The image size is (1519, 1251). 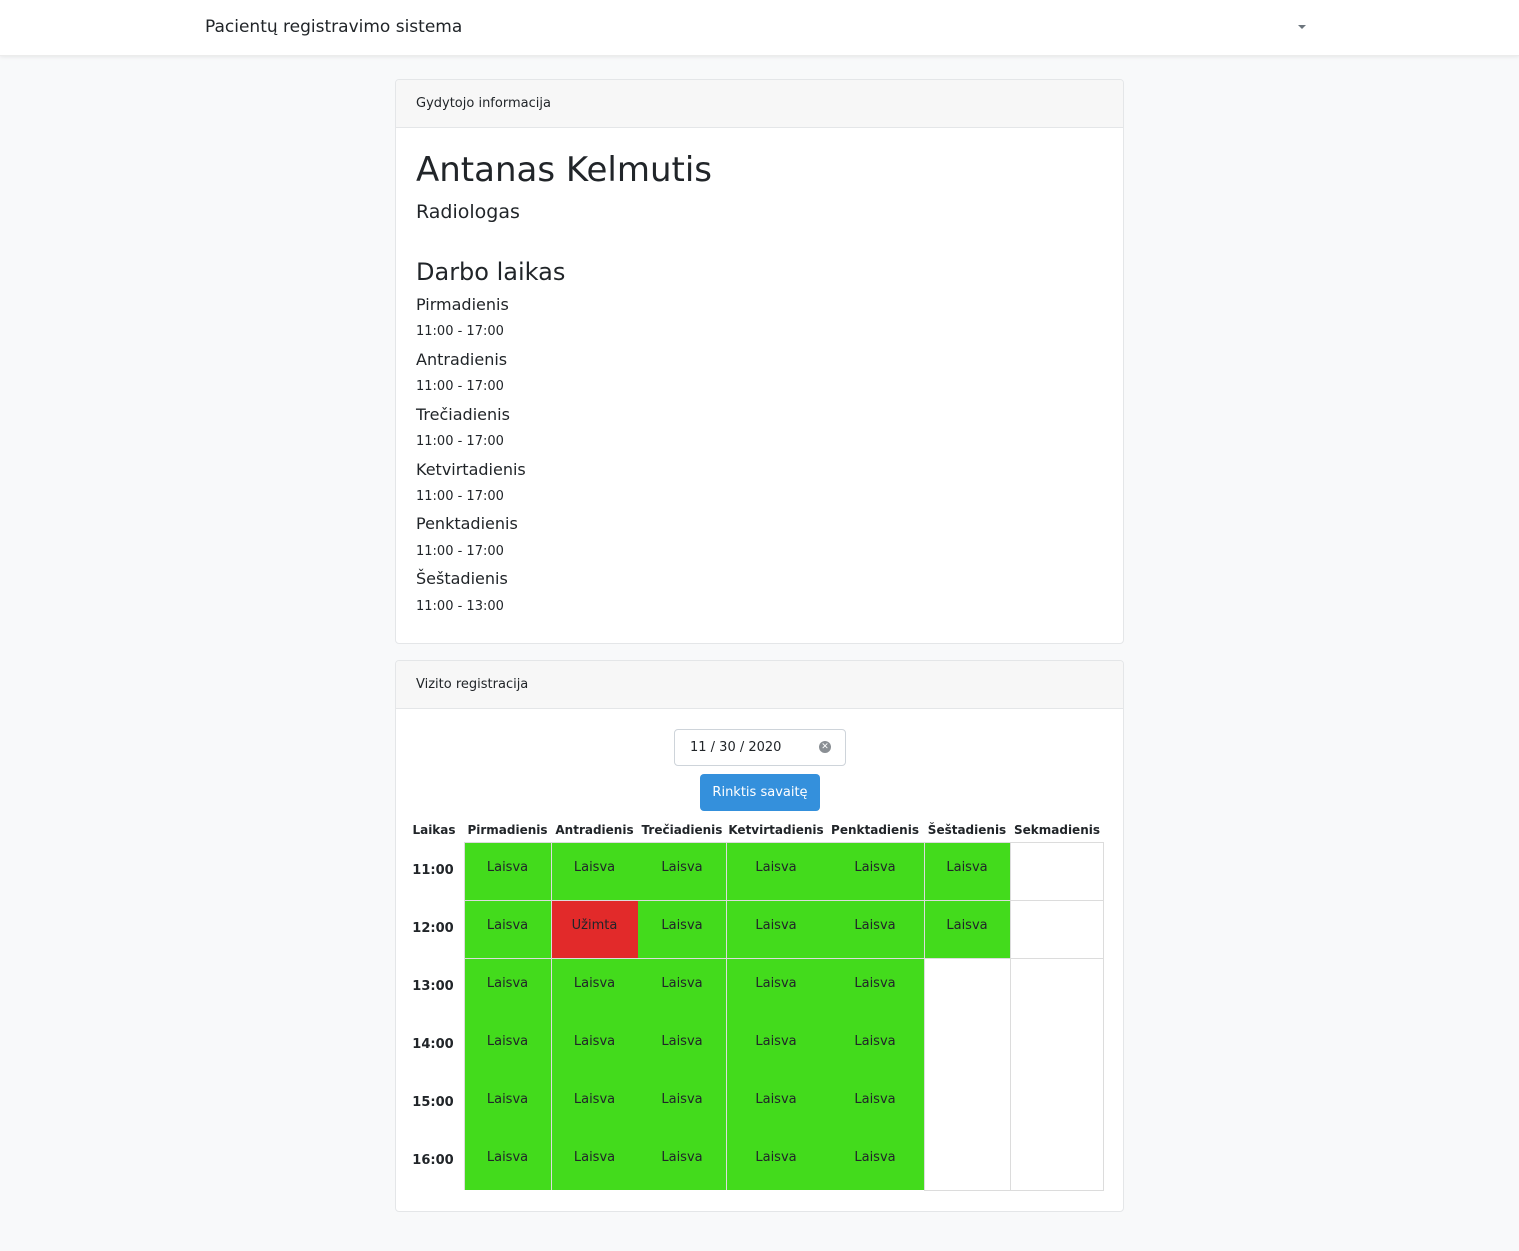 I want to click on doctor-specialty: Radiologas, so click(x=468, y=212).